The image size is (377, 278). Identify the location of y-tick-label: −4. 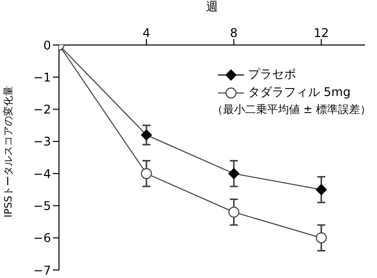
(42, 173).